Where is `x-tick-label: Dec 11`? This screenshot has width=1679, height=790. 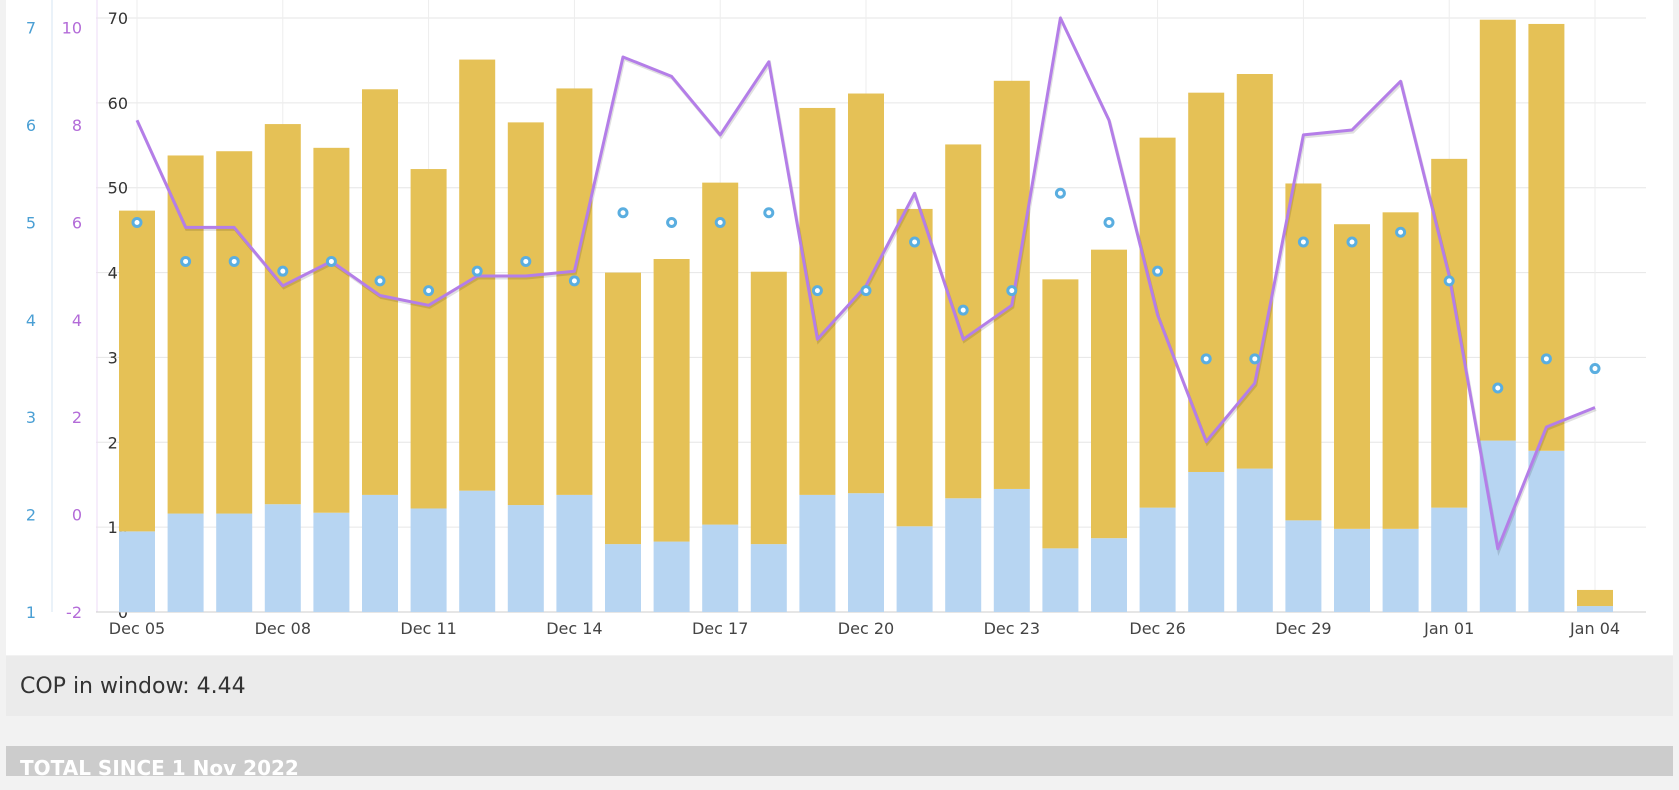
x-tick-label: Dec 11 is located at coordinates (428, 628).